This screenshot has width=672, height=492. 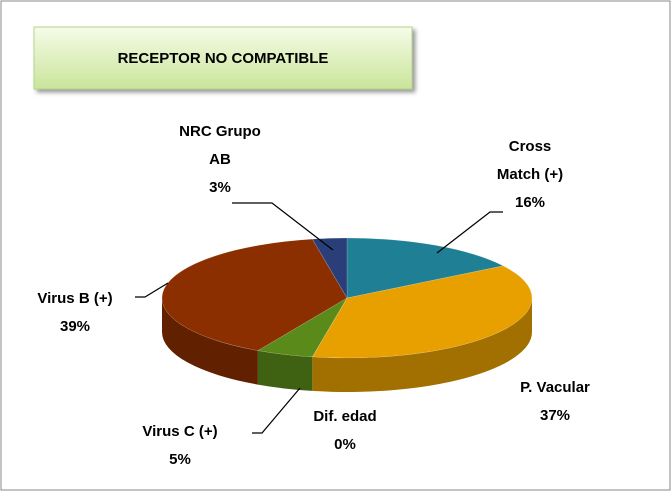 What do you see at coordinates (530, 202) in the screenshot?
I see `label-value: 16%` at bounding box center [530, 202].